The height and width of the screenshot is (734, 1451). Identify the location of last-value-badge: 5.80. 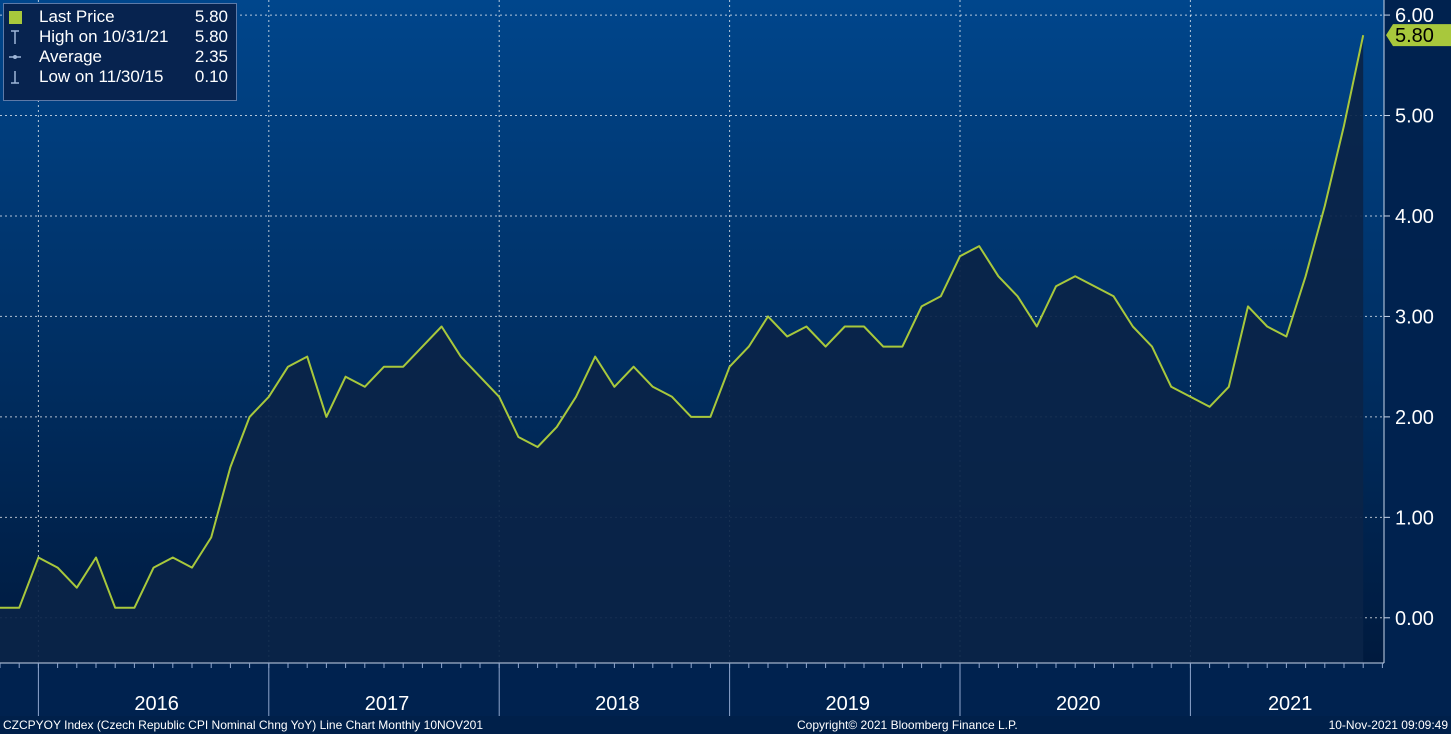
(1418, 35).